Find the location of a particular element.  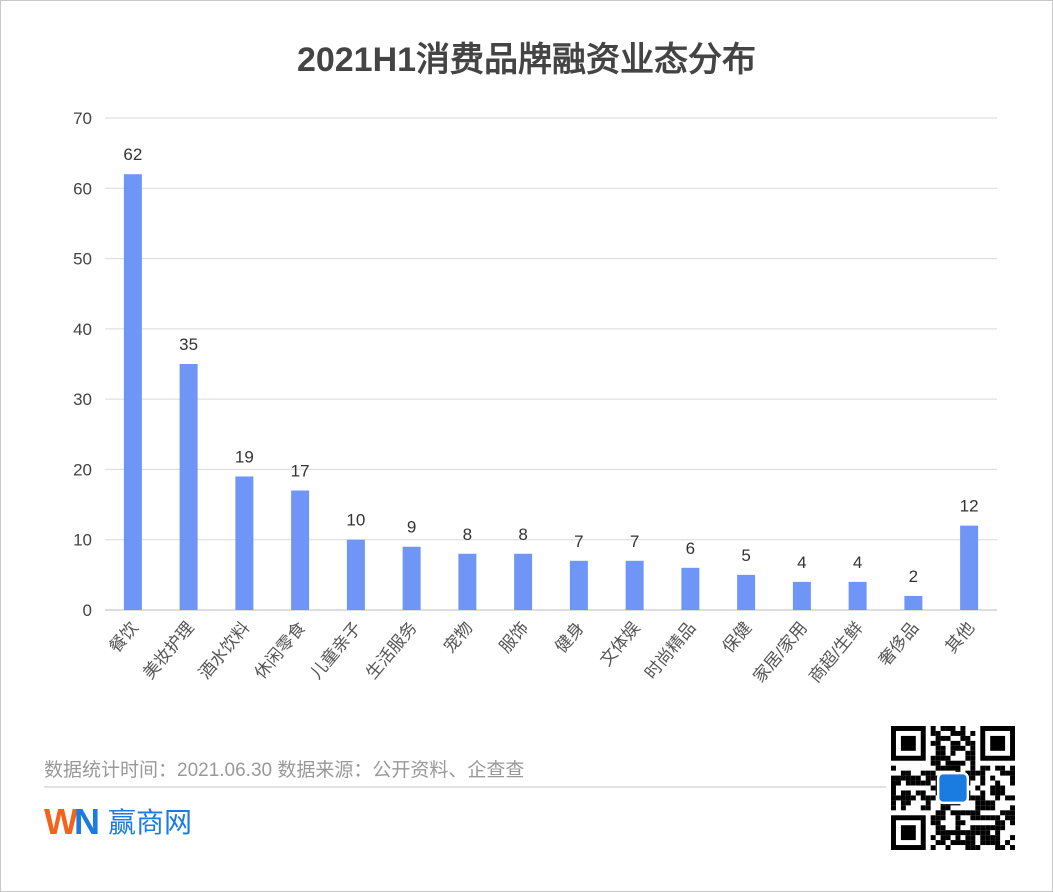

x-tick-label: 服饰 is located at coordinates (514, 637).